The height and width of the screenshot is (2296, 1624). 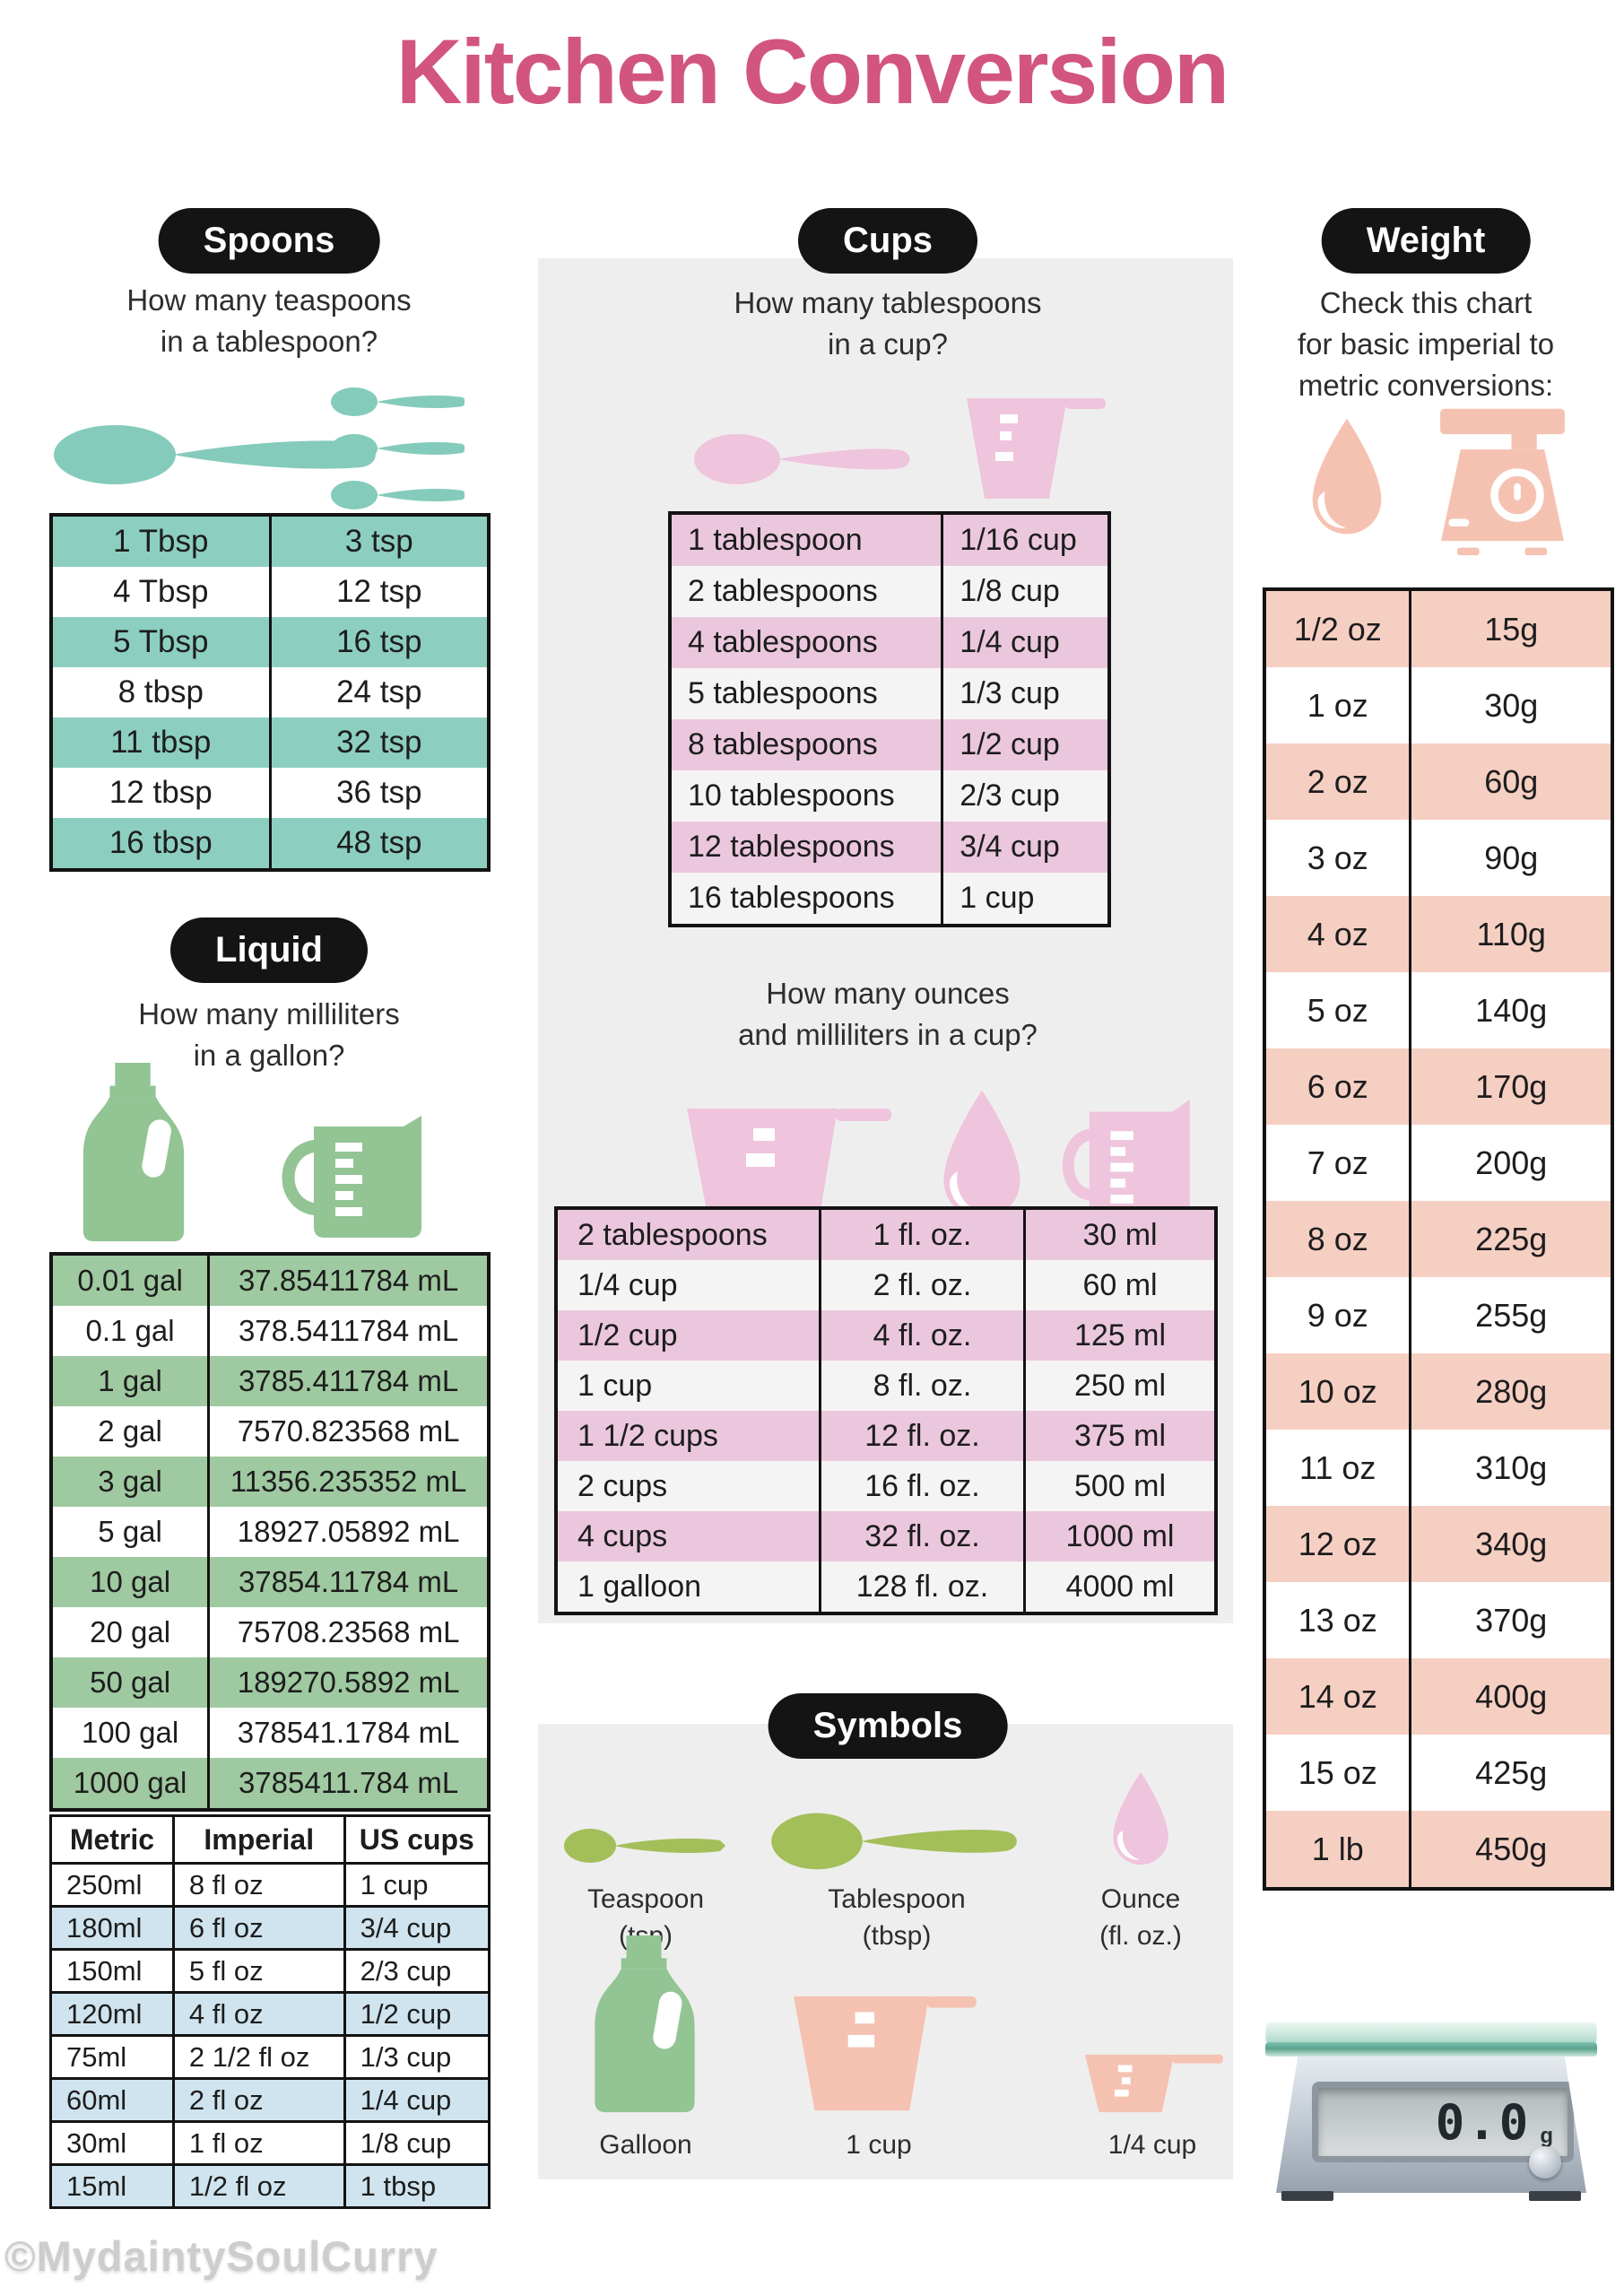 I want to click on table-cell: 1 oz, so click(x=1337, y=705).